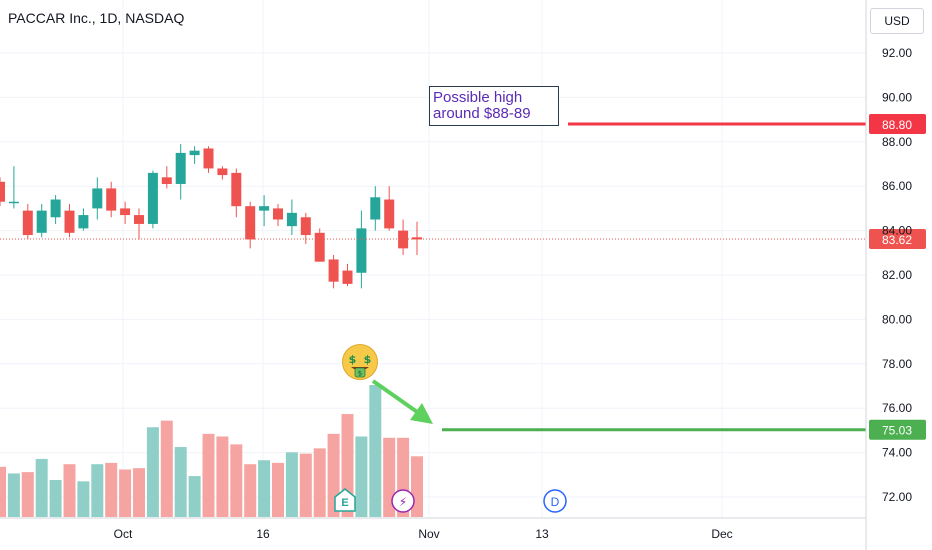 The width and height of the screenshot is (932, 550). Describe the element at coordinates (360, 362) in the screenshot. I see `money-face-icon: $ $ $` at that location.